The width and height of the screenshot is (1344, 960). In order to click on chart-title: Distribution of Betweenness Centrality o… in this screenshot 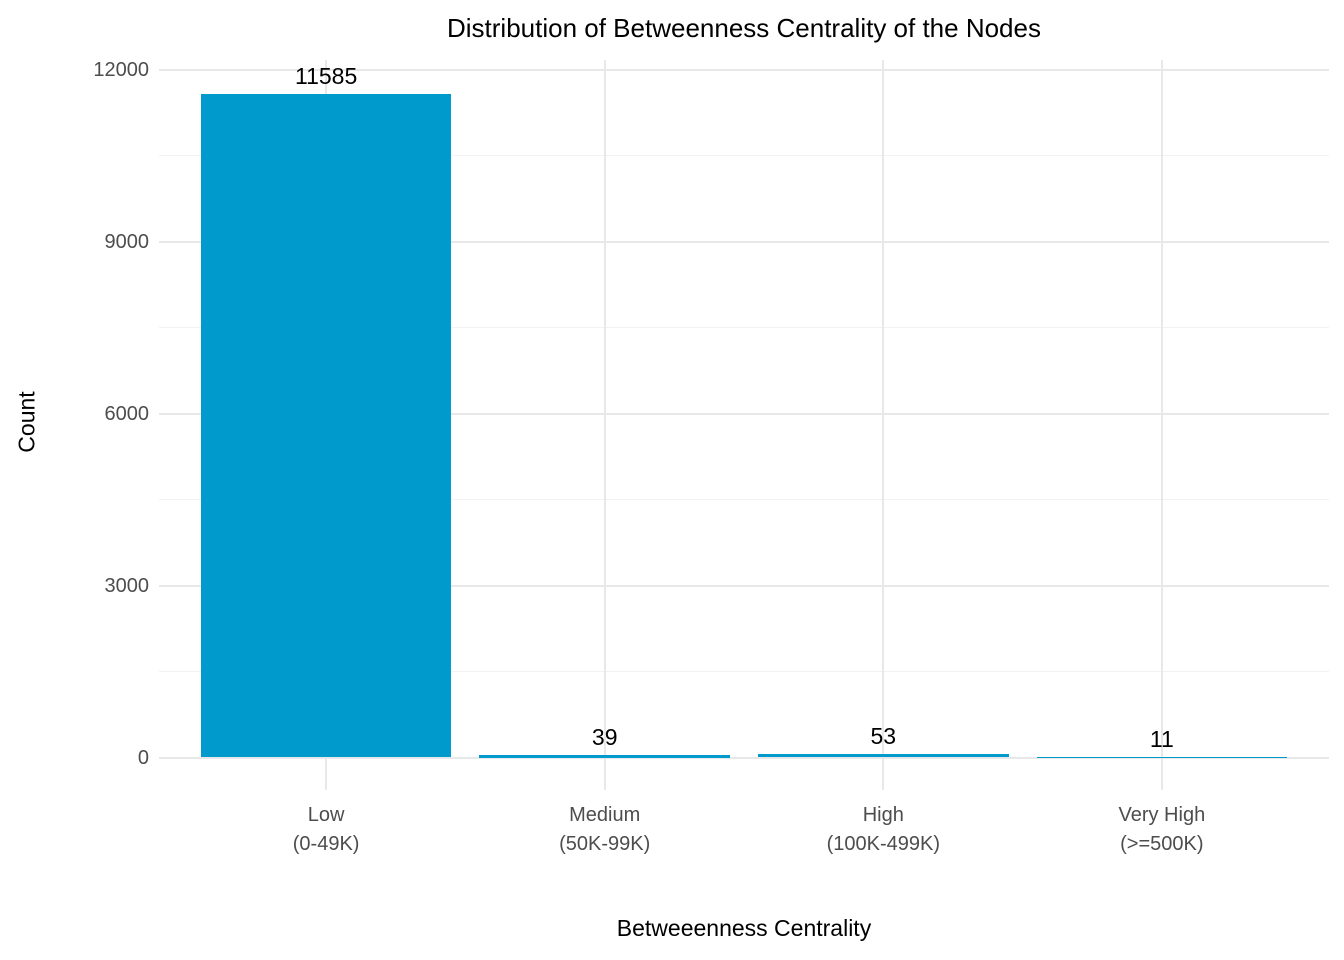, I will do `click(744, 28)`.